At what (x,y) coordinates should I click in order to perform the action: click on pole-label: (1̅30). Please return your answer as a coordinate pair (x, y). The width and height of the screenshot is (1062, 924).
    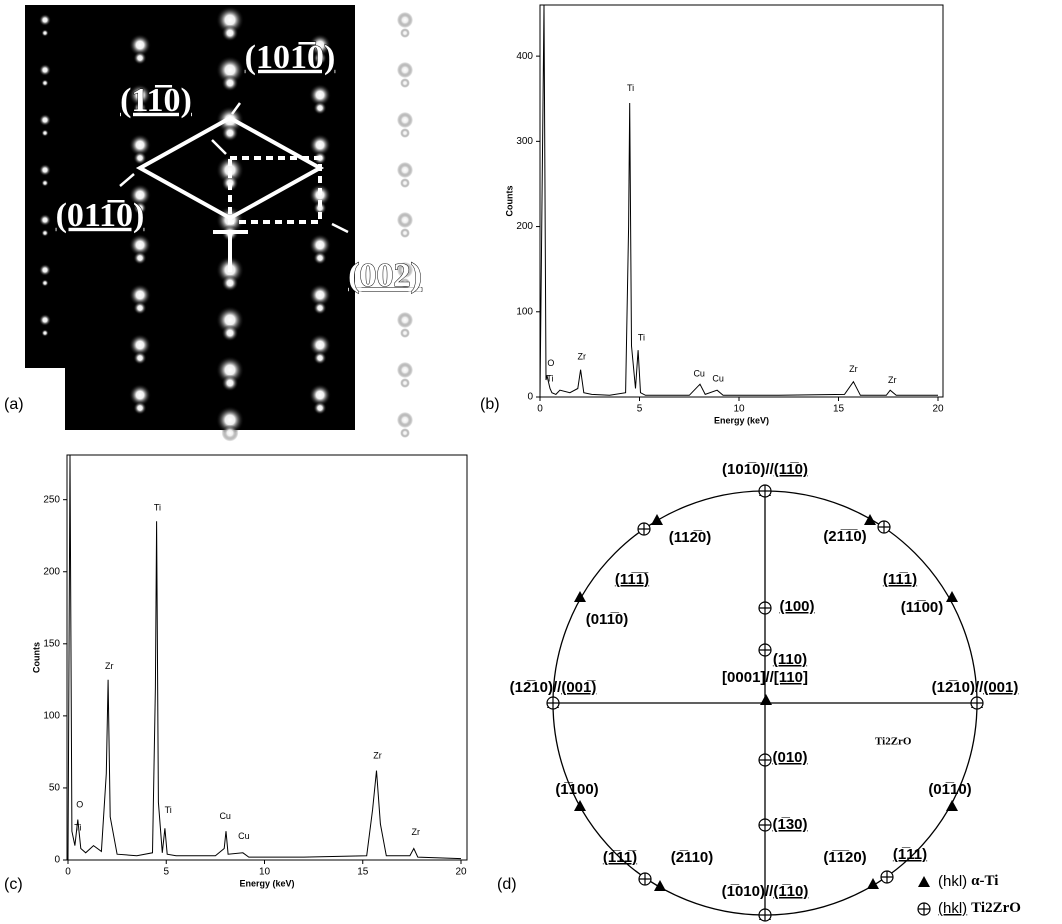
    Looking at the image, I should click on (789, 824).